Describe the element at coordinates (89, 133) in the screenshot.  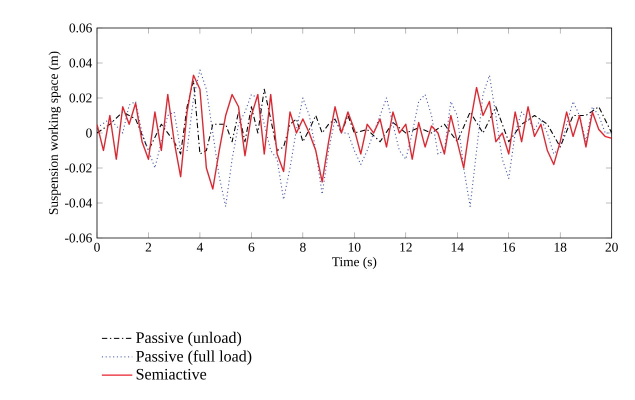
I see `y-tick-label: 0` at that location.